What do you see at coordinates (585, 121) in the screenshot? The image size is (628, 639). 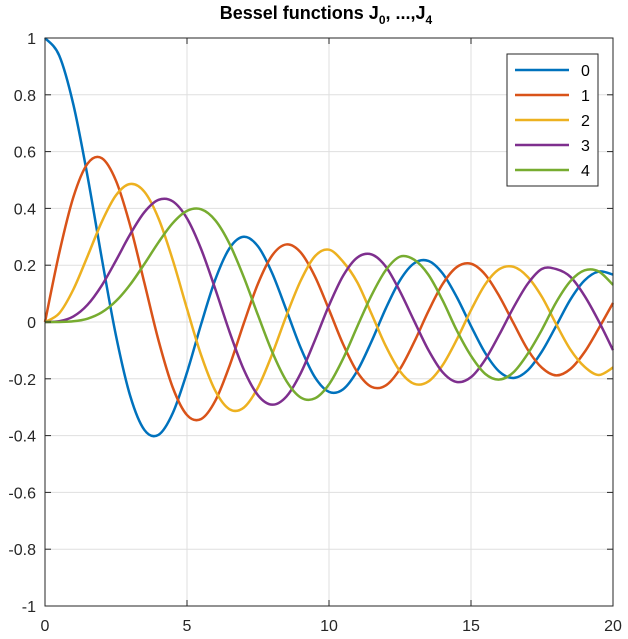 I see `legend-label-2: 2` at bounding box center [585, 121].